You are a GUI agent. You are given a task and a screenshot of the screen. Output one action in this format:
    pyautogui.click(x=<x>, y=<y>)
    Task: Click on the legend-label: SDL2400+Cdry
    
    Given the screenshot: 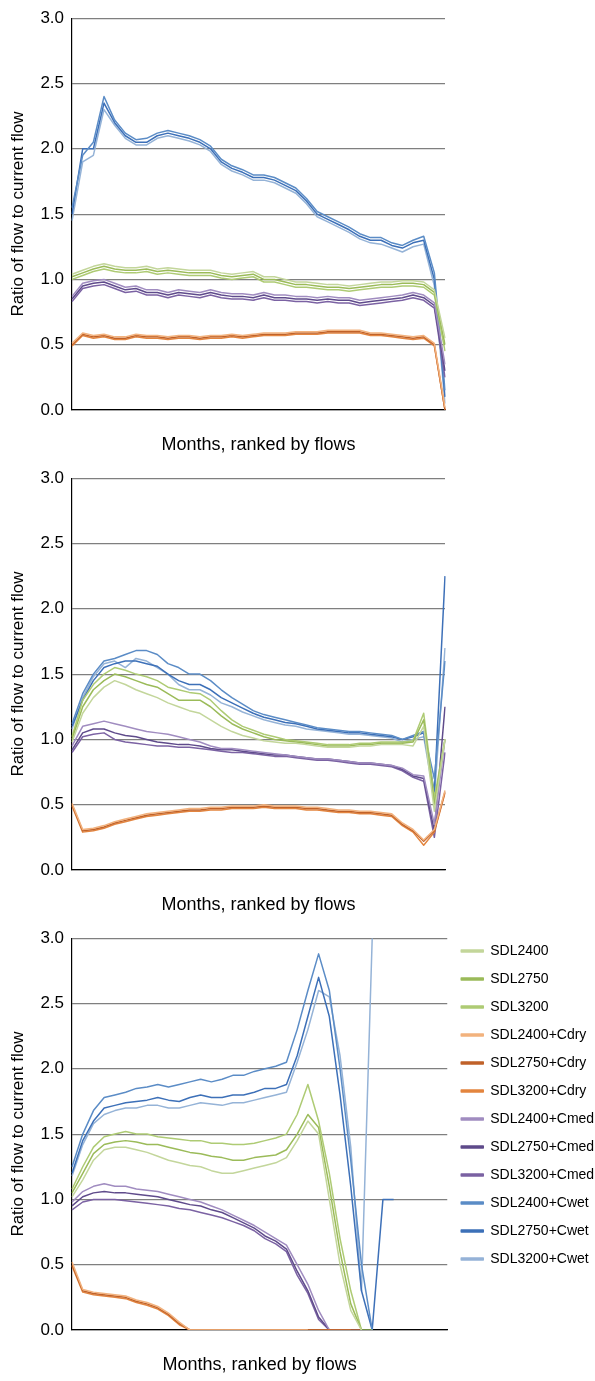 What is the action you would take?
    pyautogui.click(x=538, y=1033)
    